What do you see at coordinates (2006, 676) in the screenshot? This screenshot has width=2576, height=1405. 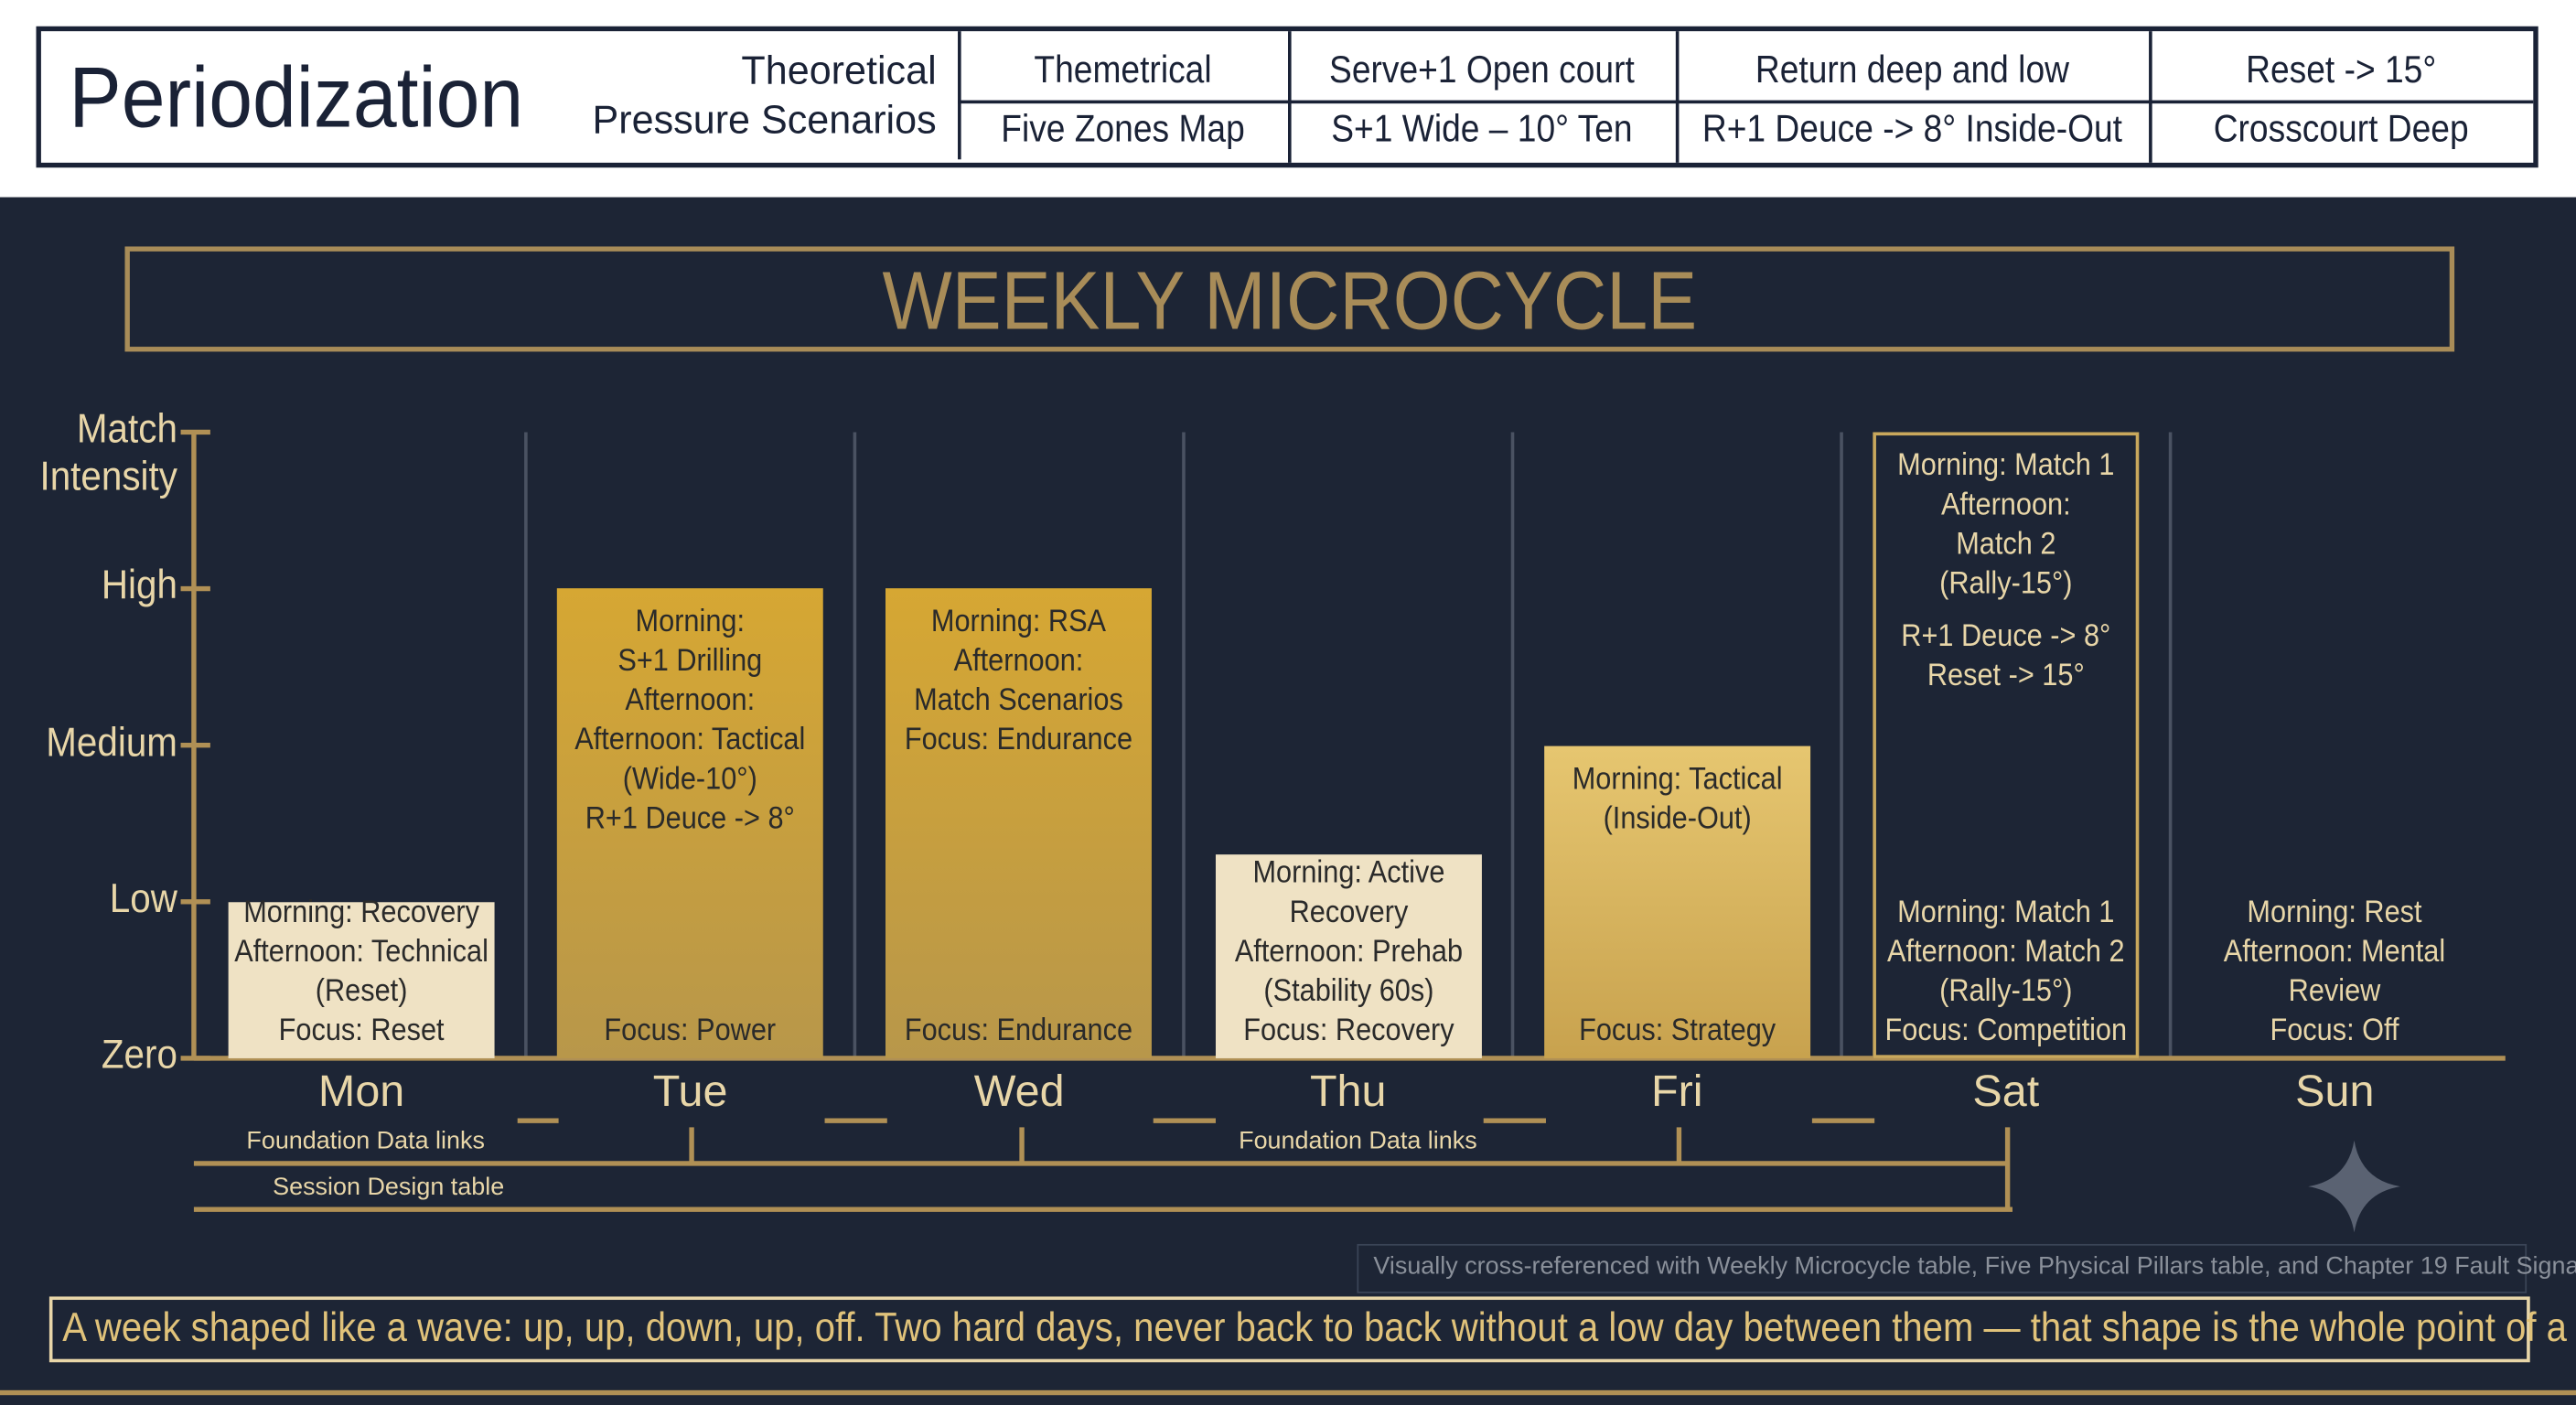 I see `bar-note: Reset -> 15°` at bounding box center [2006, 676].